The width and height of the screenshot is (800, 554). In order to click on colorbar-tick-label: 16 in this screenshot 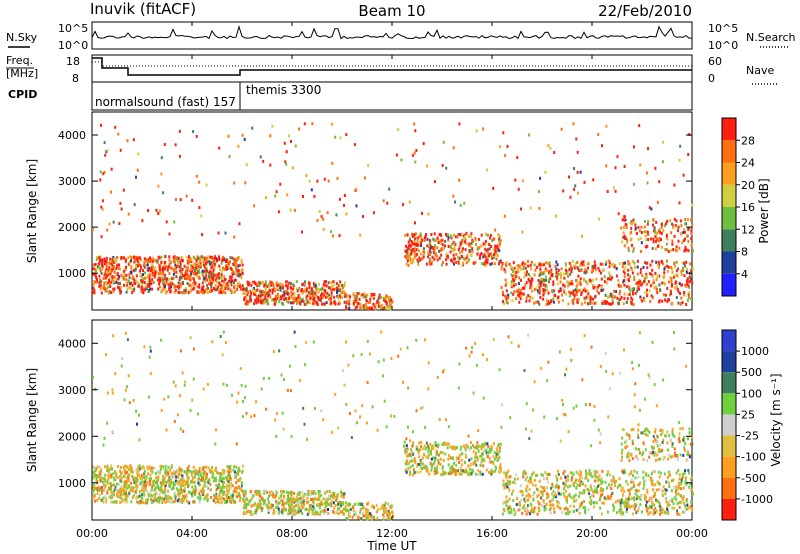, I will do `click(748, 207)`.